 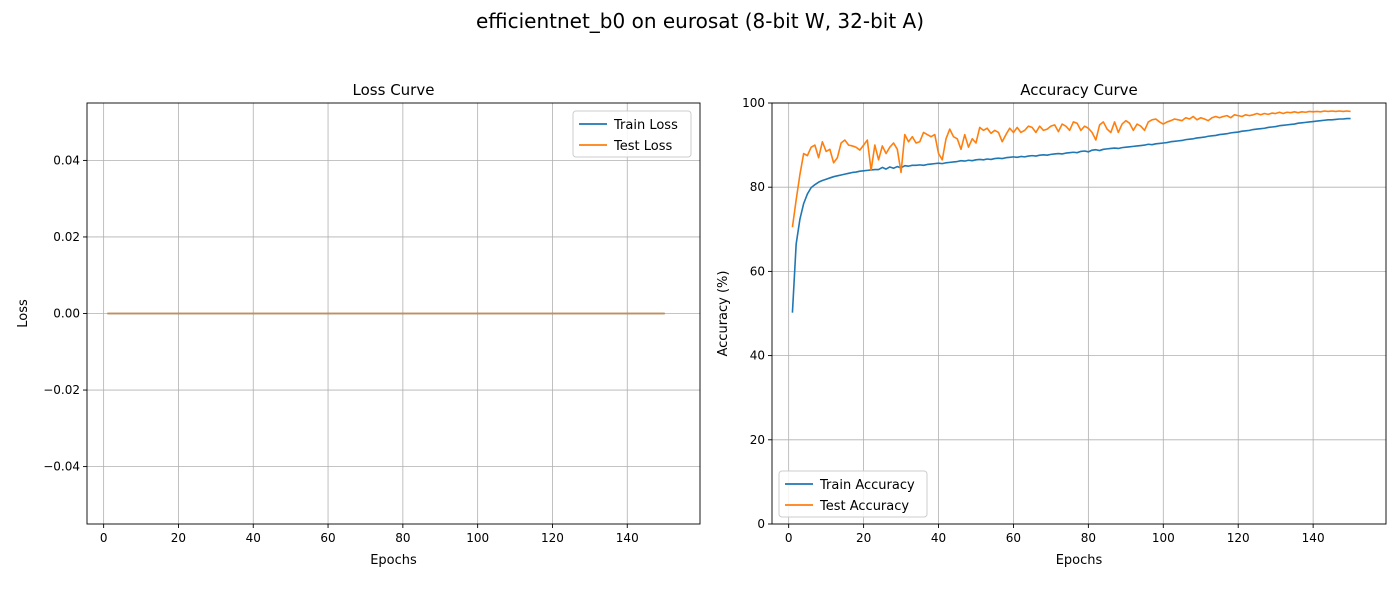 What do you see at coordinates (1079, 560) in the screenshot?
I see `accuracy-x-axis-label: Epochs` at bounding box center [1079, 560].